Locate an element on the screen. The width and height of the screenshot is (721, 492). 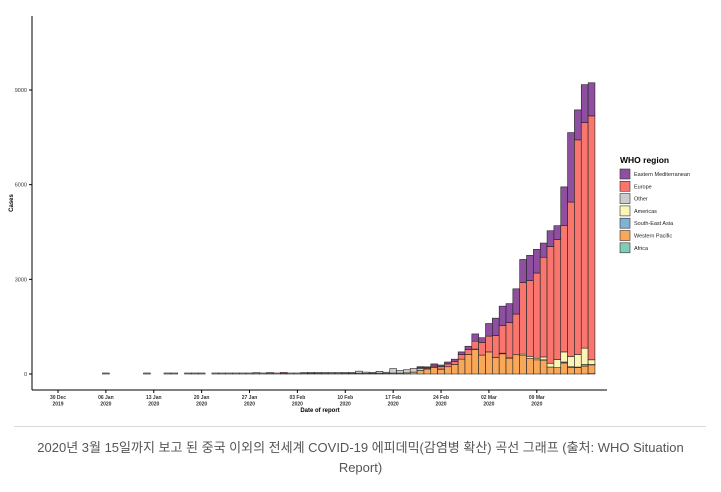
x-tick-label: 02 Mar is located at coordinates (489, 398).